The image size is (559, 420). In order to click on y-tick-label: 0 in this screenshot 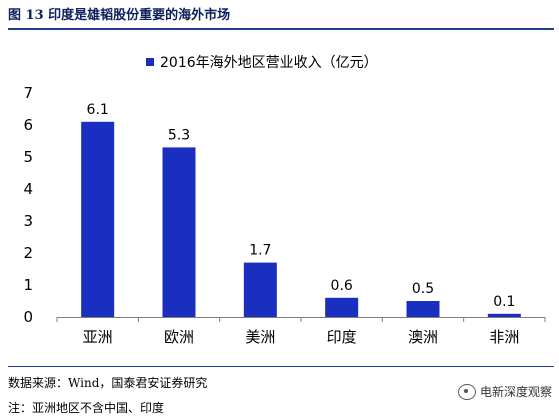, I will do `click(28, 317)`.